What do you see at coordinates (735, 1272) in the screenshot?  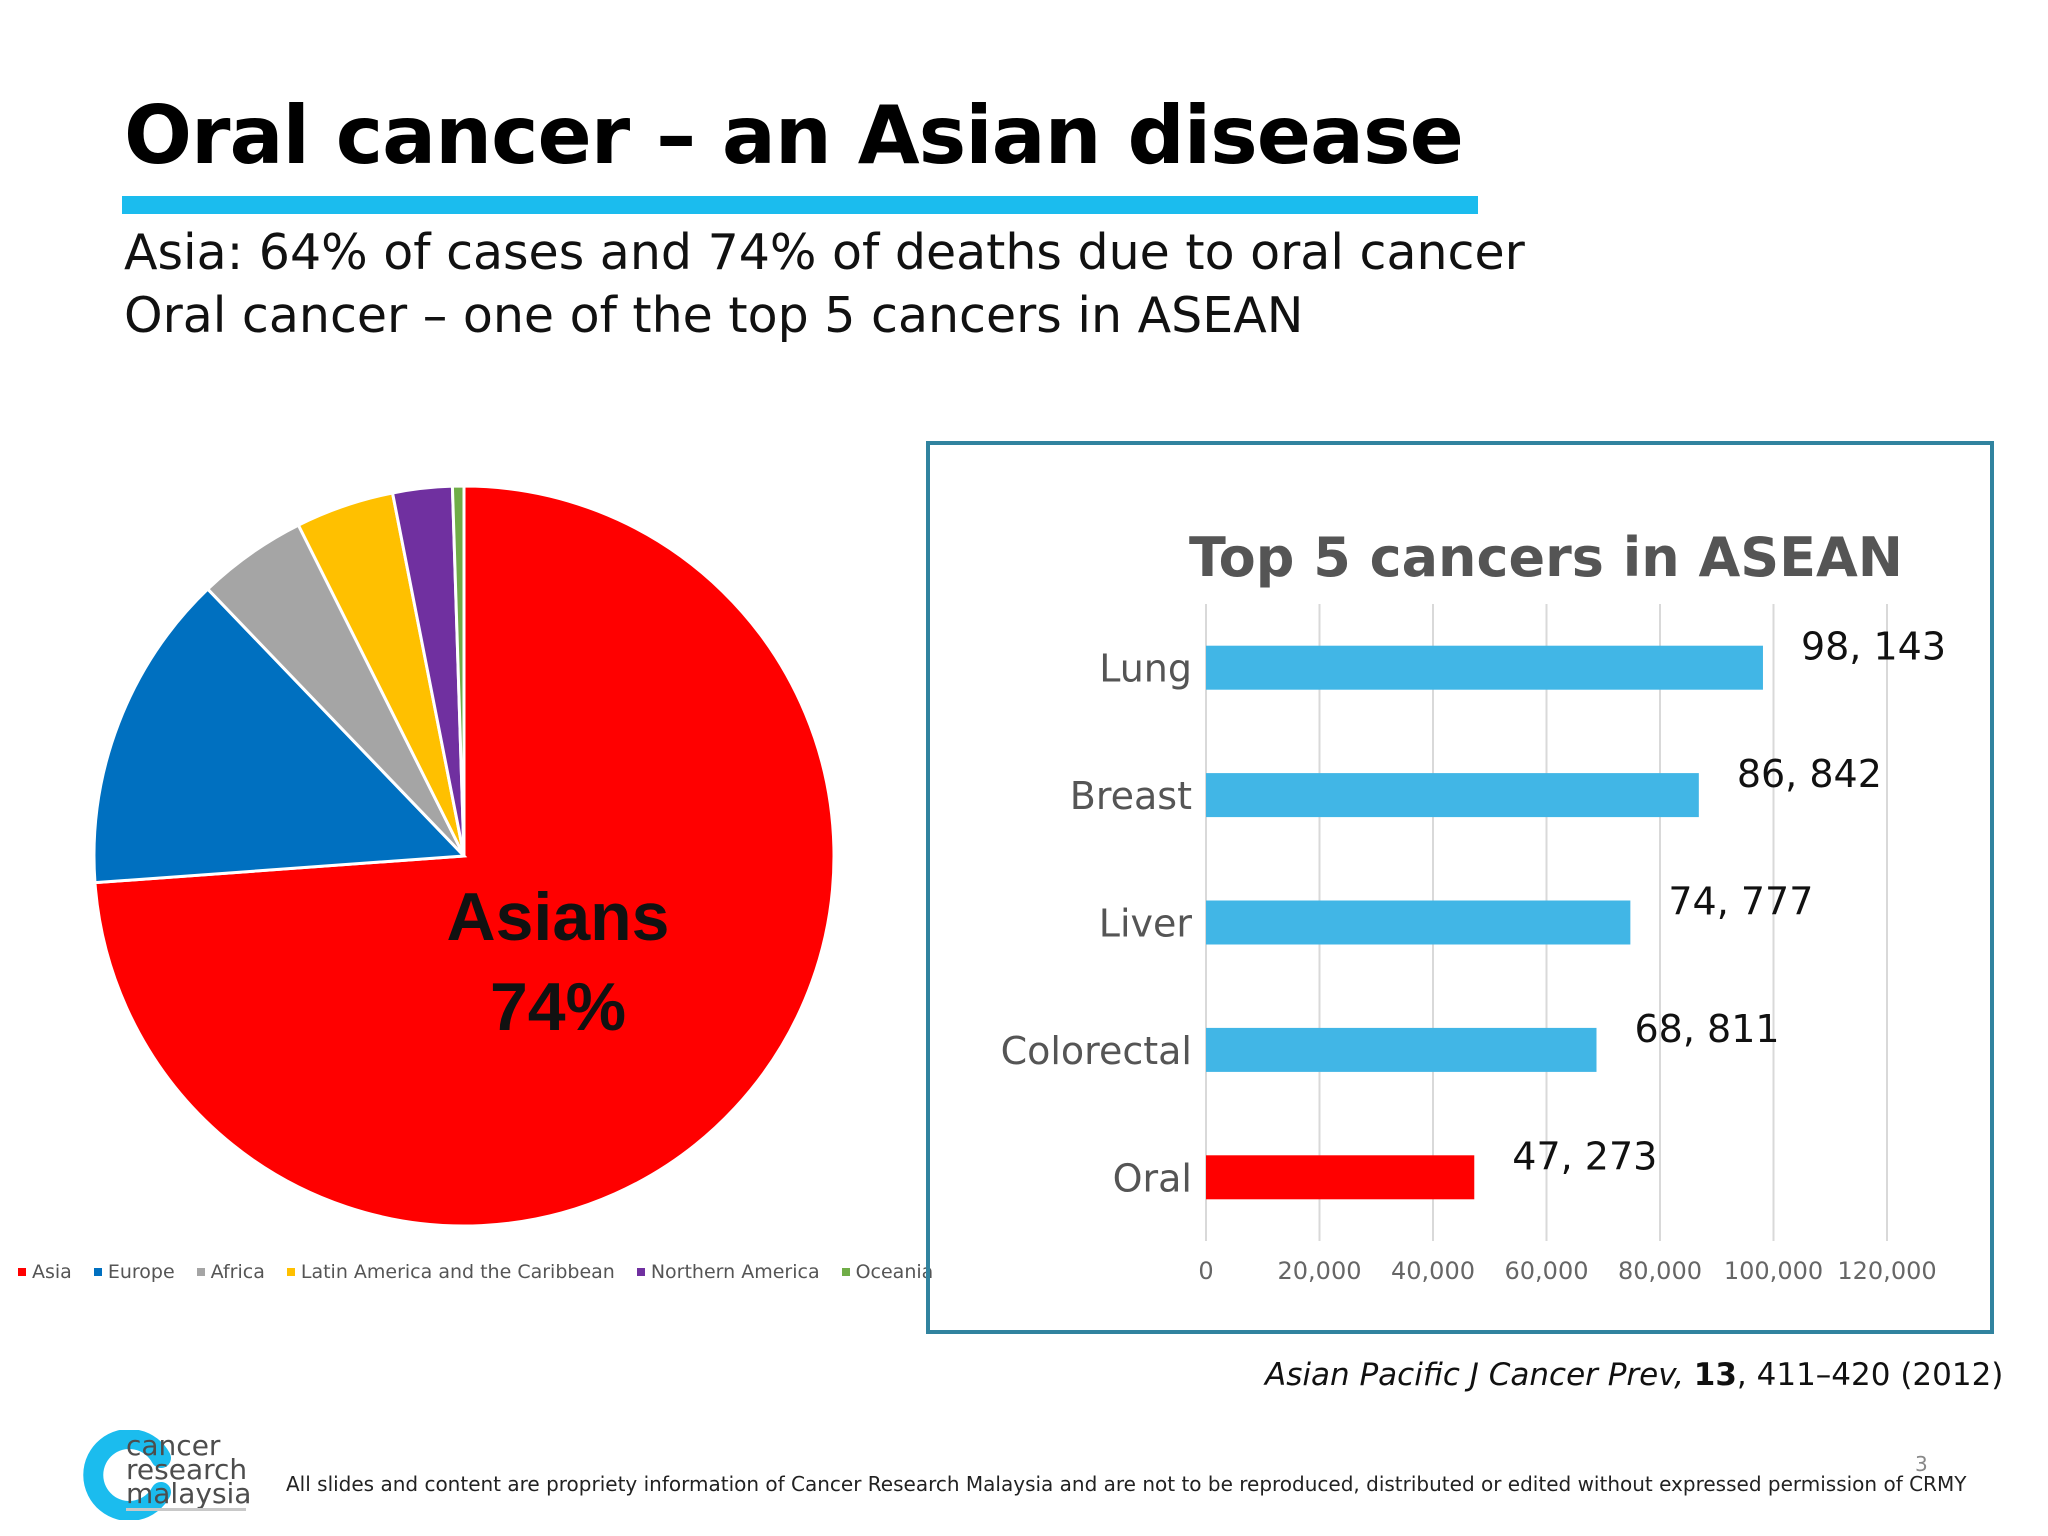 I see `legend-label: Northern America` at bounding box center [735, 1272].